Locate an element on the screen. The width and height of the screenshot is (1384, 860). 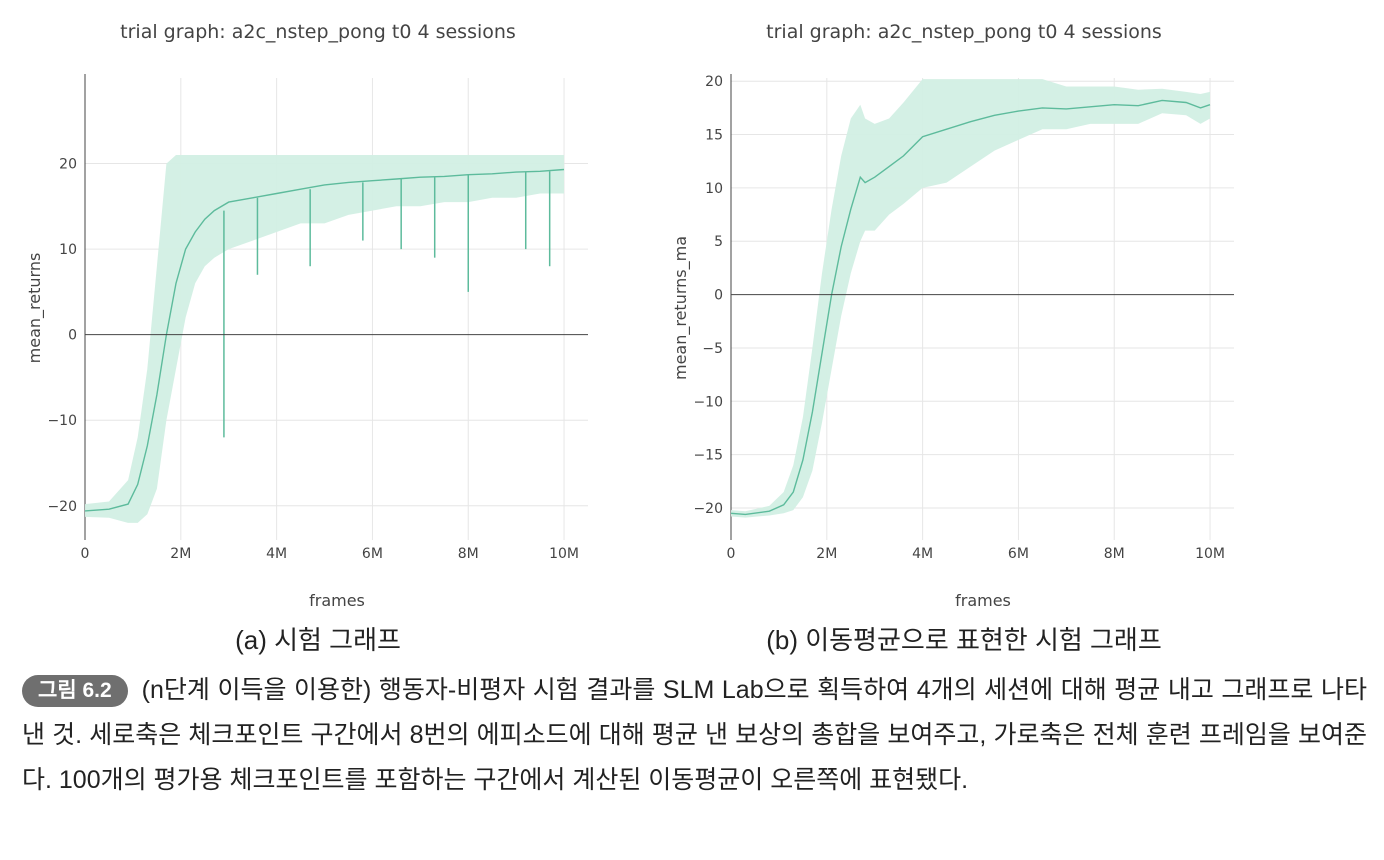
chart-b-xtick-label: 0 is located at coordinates (731, 554).